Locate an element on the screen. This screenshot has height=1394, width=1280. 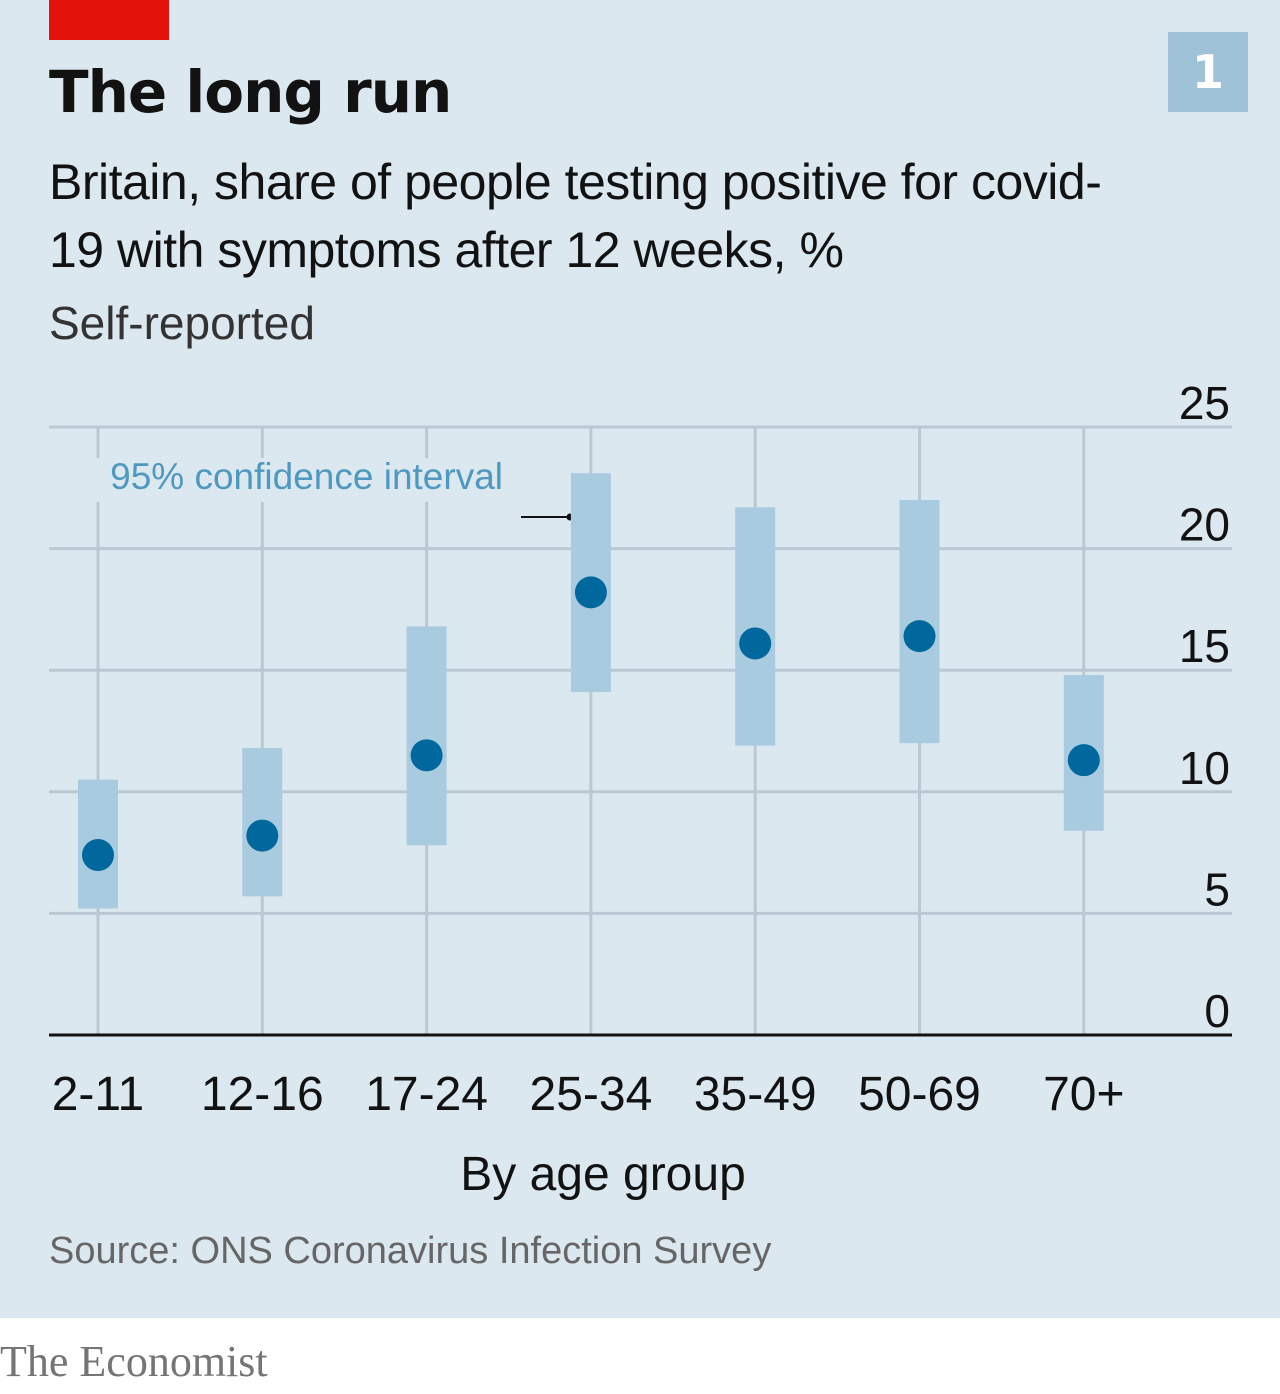
annotation-backing is located at coordinates (282, 480).